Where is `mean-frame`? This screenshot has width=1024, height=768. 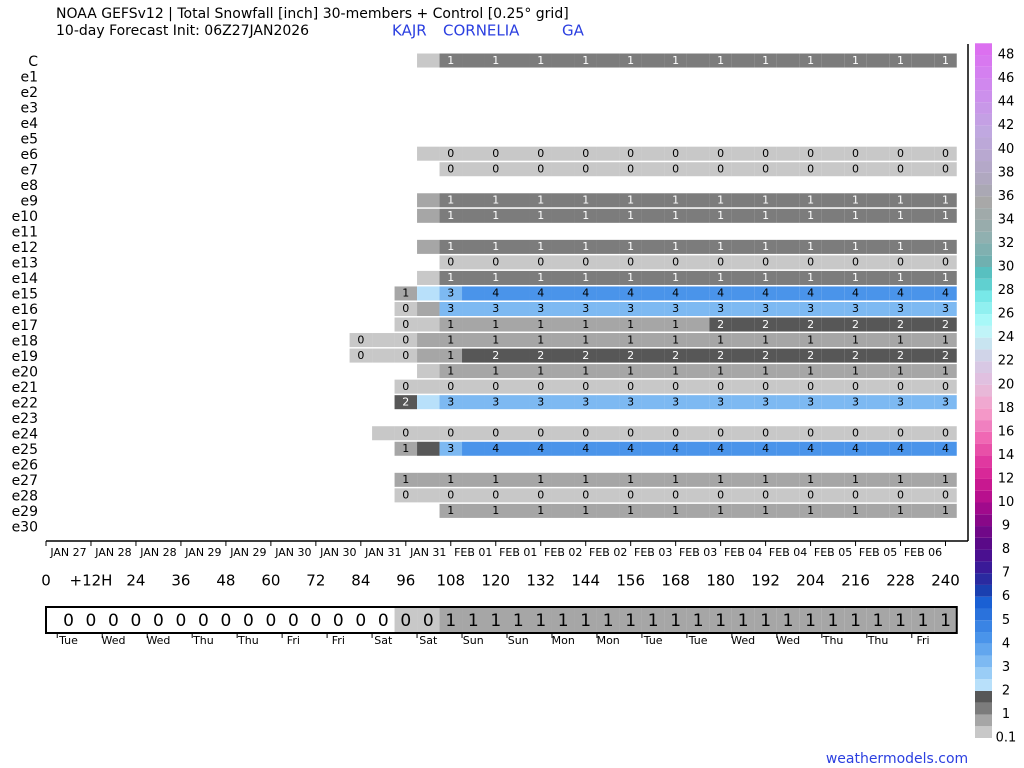 mean-frame is located at coordinates (501, 620).